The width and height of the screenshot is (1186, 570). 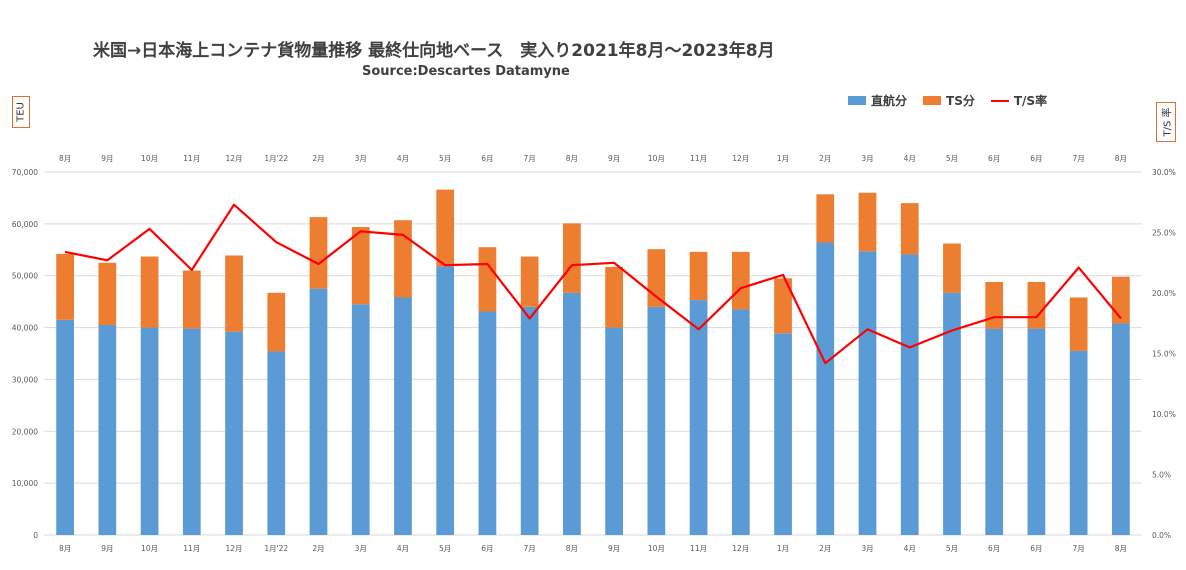 What do you see at coordinates (25, 224) in the screenshot?
I see `y-left-tick-label: 60,000` at bounding box center [25, 224].